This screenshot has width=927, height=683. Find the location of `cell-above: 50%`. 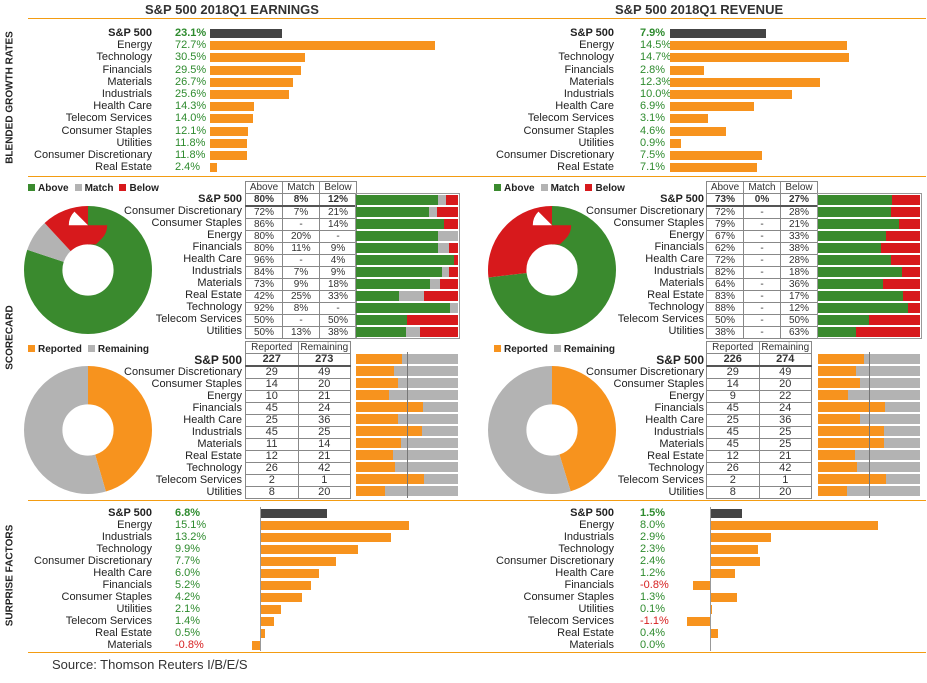

cell-above: 50% is located at coordinates (725, 320).